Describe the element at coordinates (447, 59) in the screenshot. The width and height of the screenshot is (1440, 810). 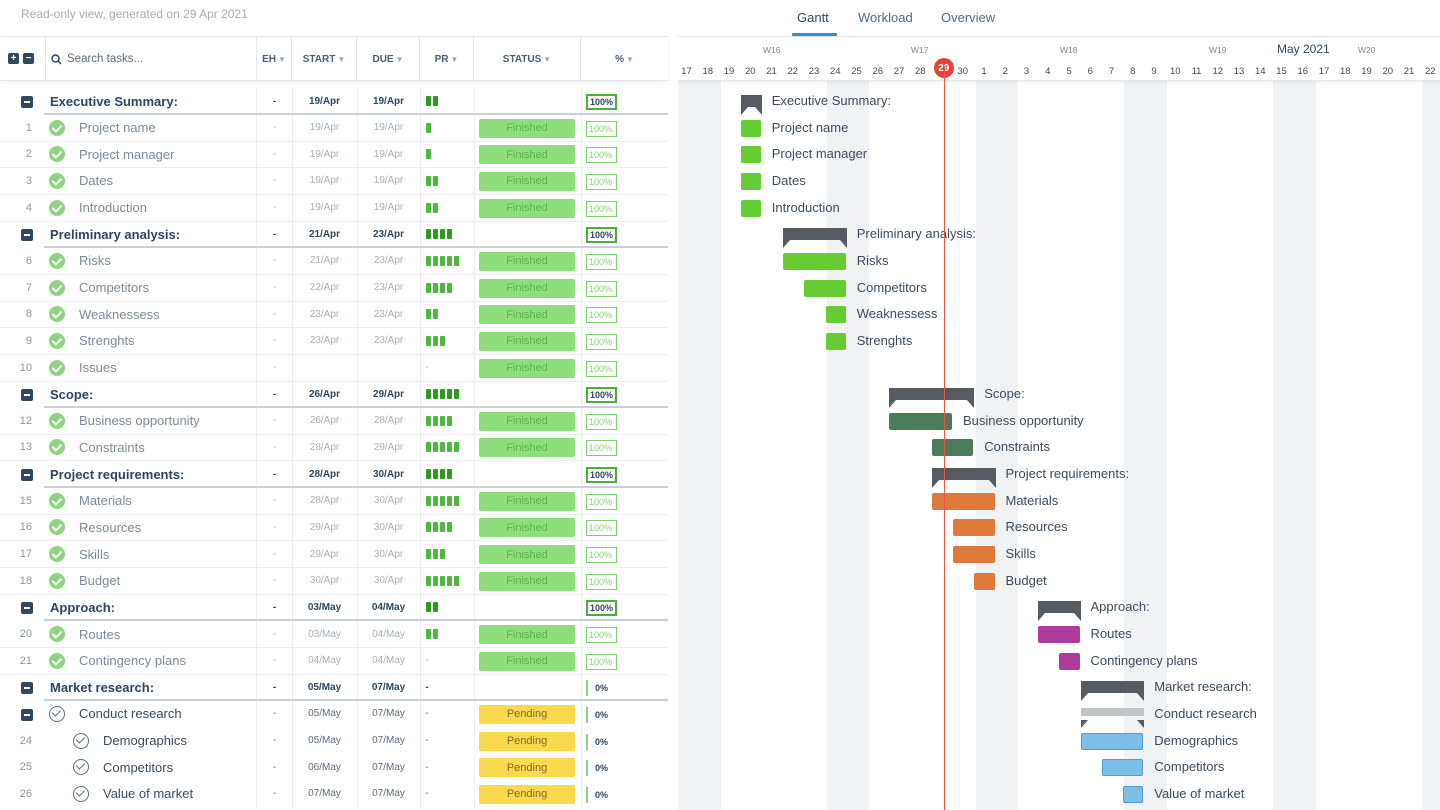
I see `column-header-priority: PR ▼` at that location.